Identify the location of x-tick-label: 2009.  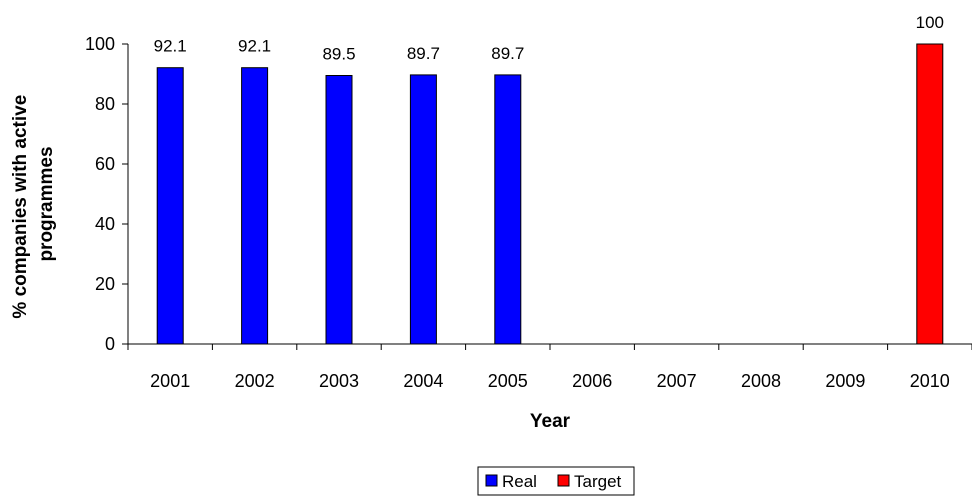
(845, 381).